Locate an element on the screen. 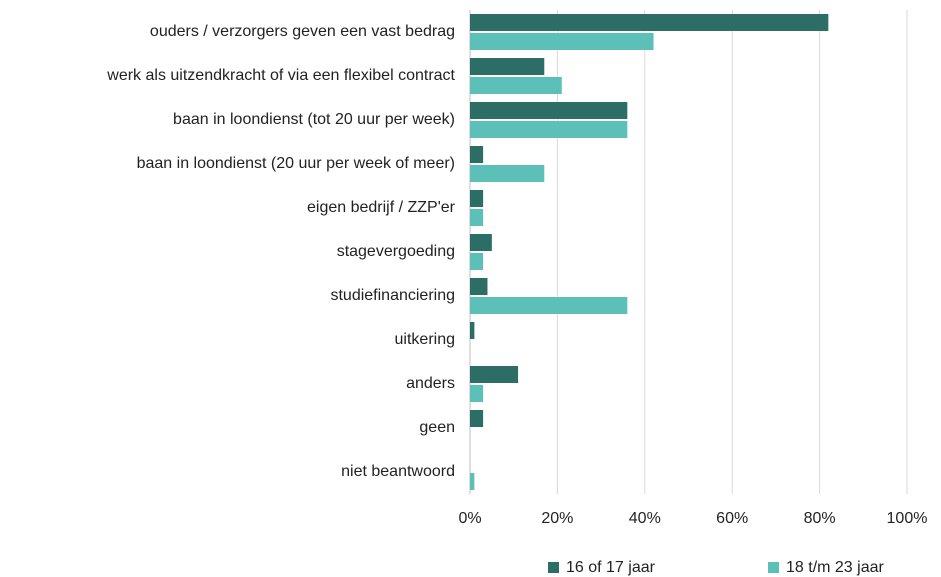  x-tick-label: 100% is located at coordinates (907, 518).